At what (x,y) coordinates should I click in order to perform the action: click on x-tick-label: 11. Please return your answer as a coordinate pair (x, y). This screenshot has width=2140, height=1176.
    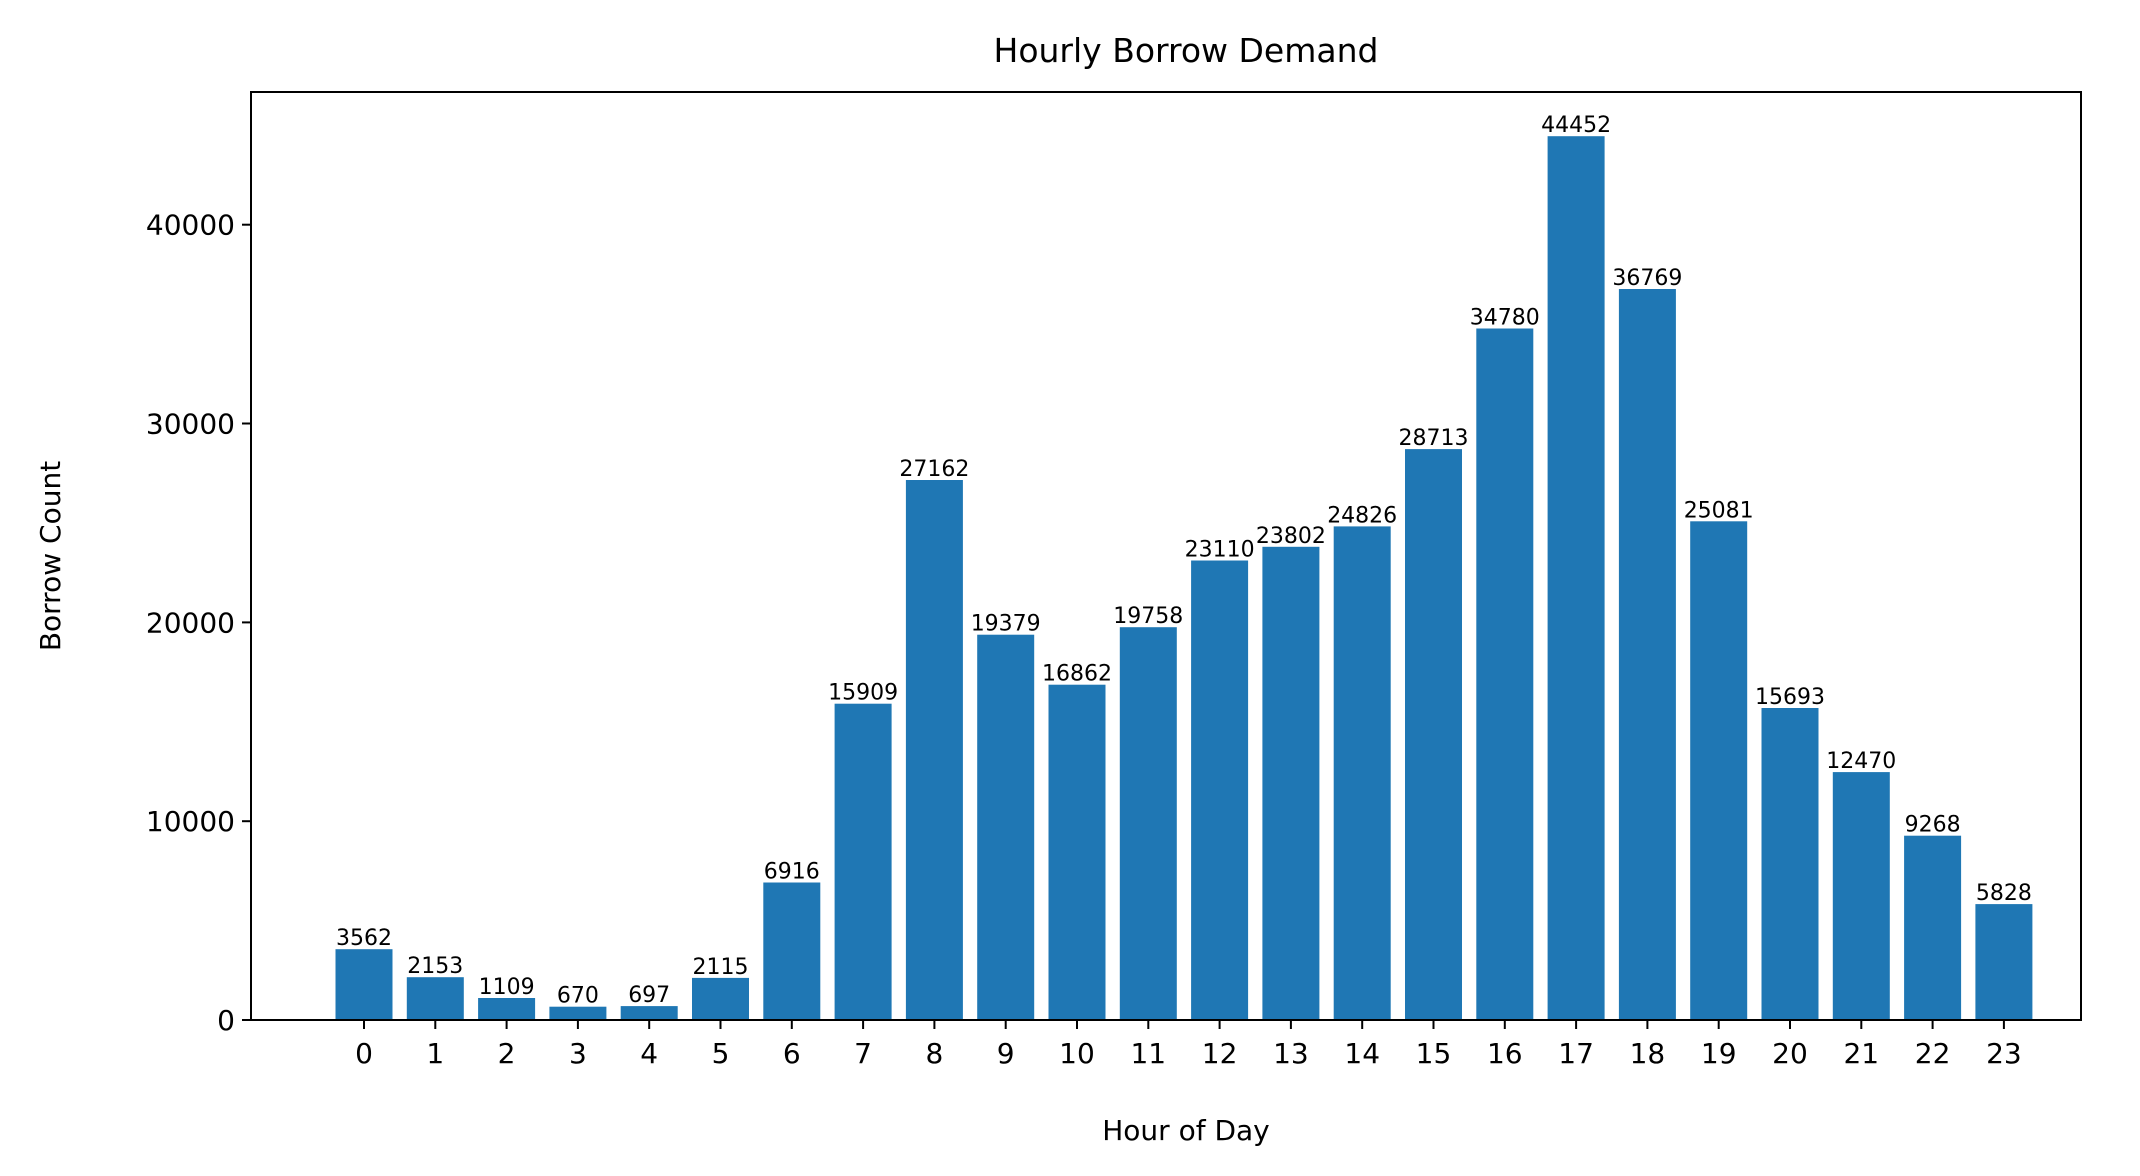
    Looking at the image, I should click on (1148, 1053).